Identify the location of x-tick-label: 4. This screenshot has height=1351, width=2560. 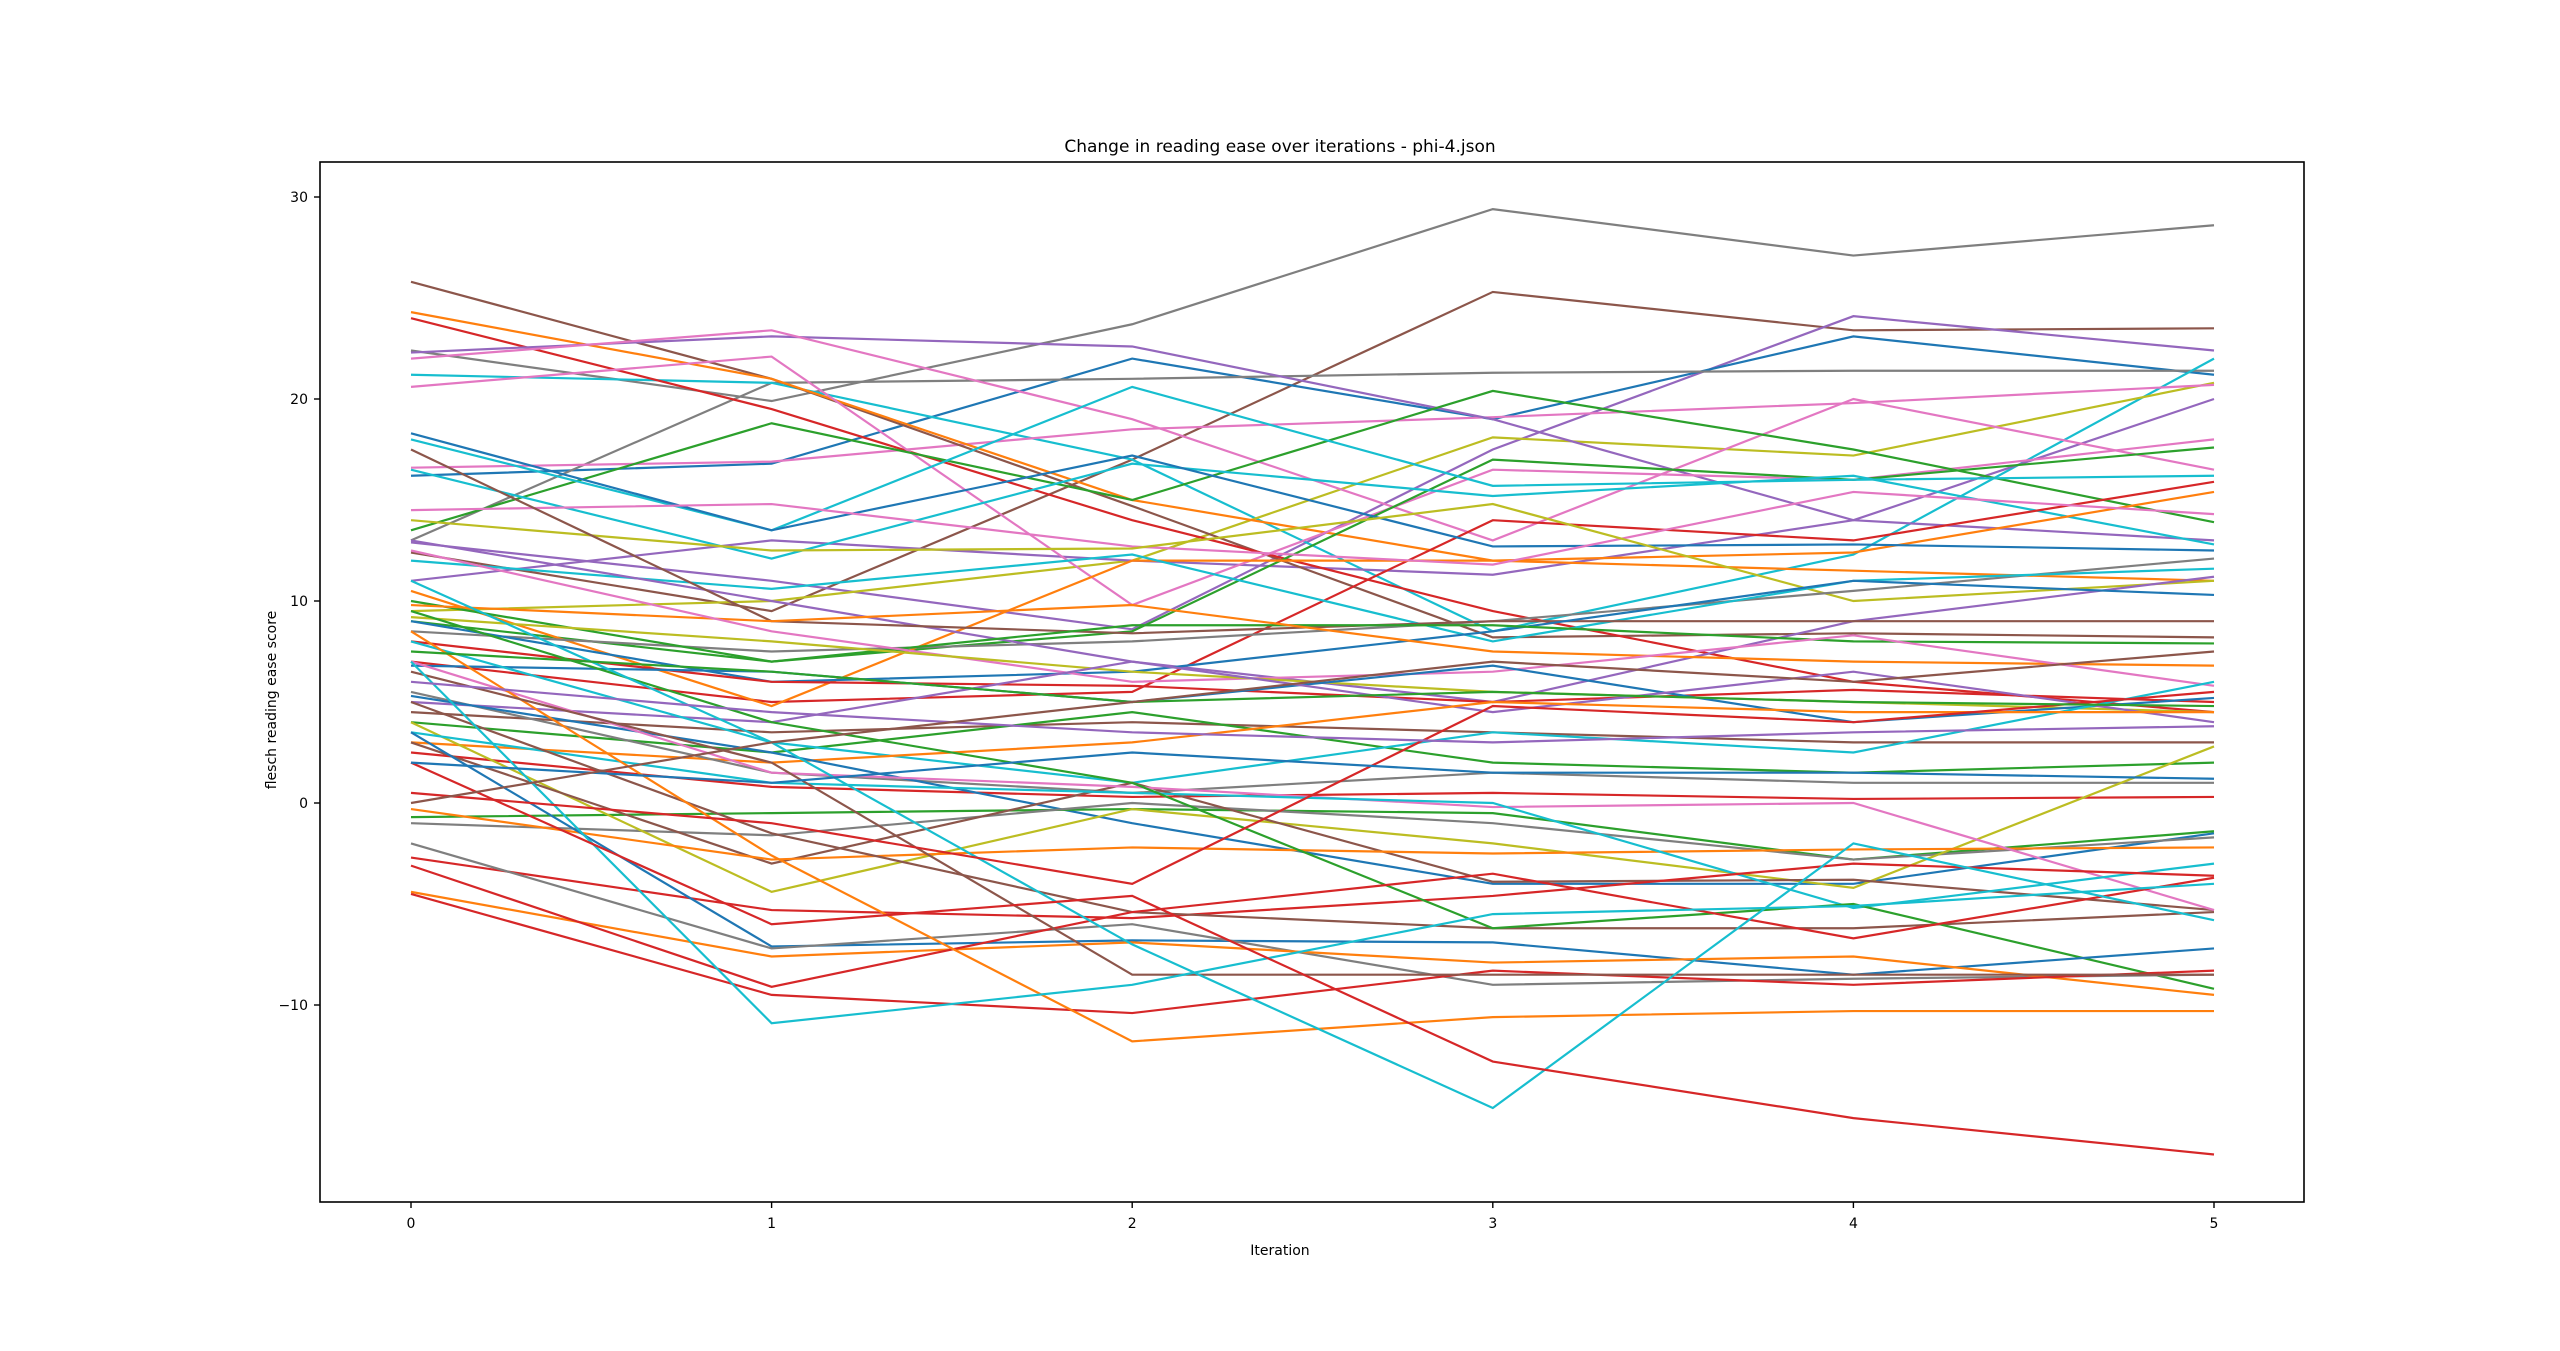
(1853, 1224).